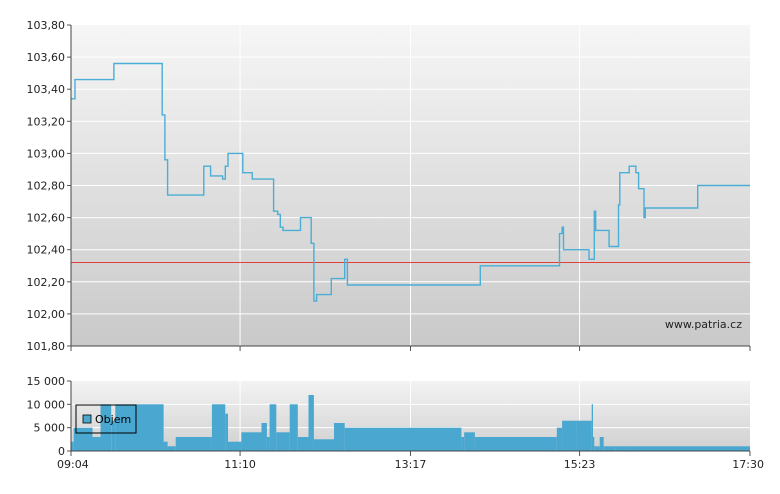  I want to click on price-y-tick-label: 102,40, so click(46, 250).